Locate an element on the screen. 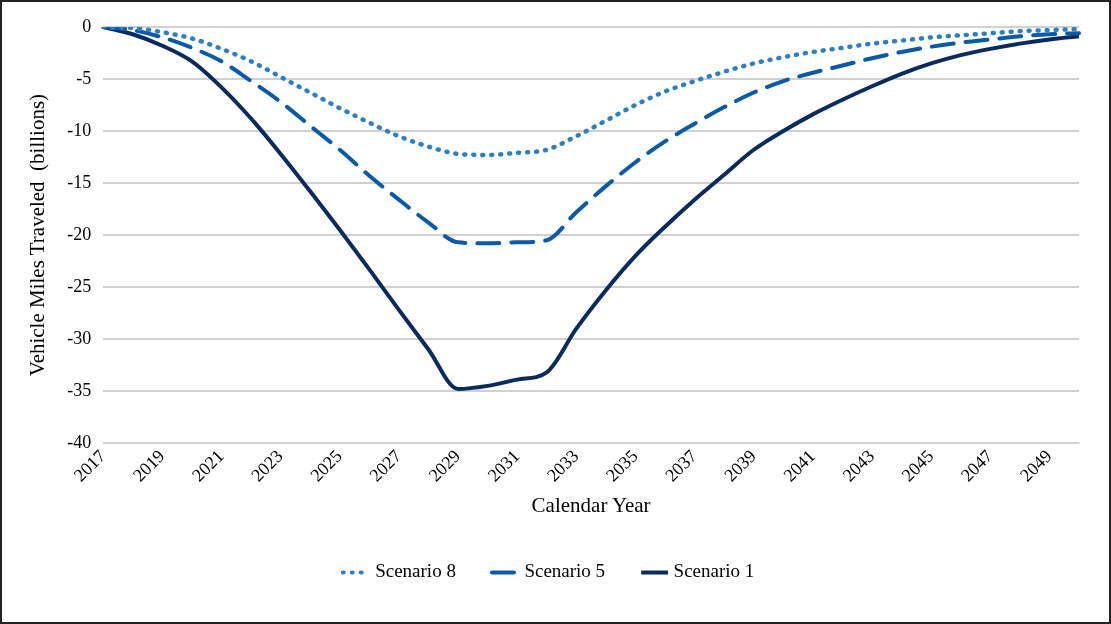 Image resolution: width=1111 pixels, height=624 pixels. y-tick-label: -40 is located at coordinates (79, 441).